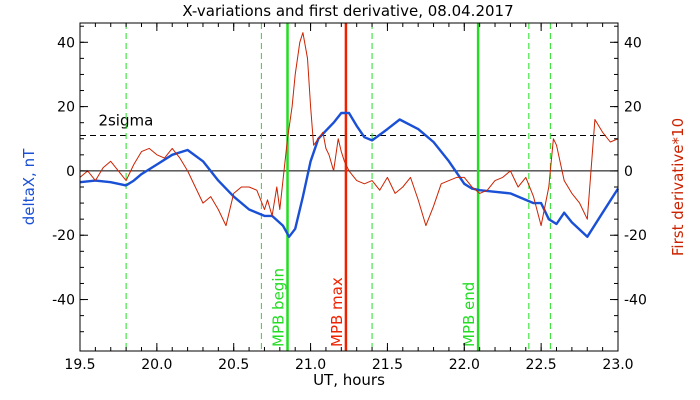 This screenshot has height=400, width=700. I want to click on x-tick-label: 23.0, so click(617, 365).